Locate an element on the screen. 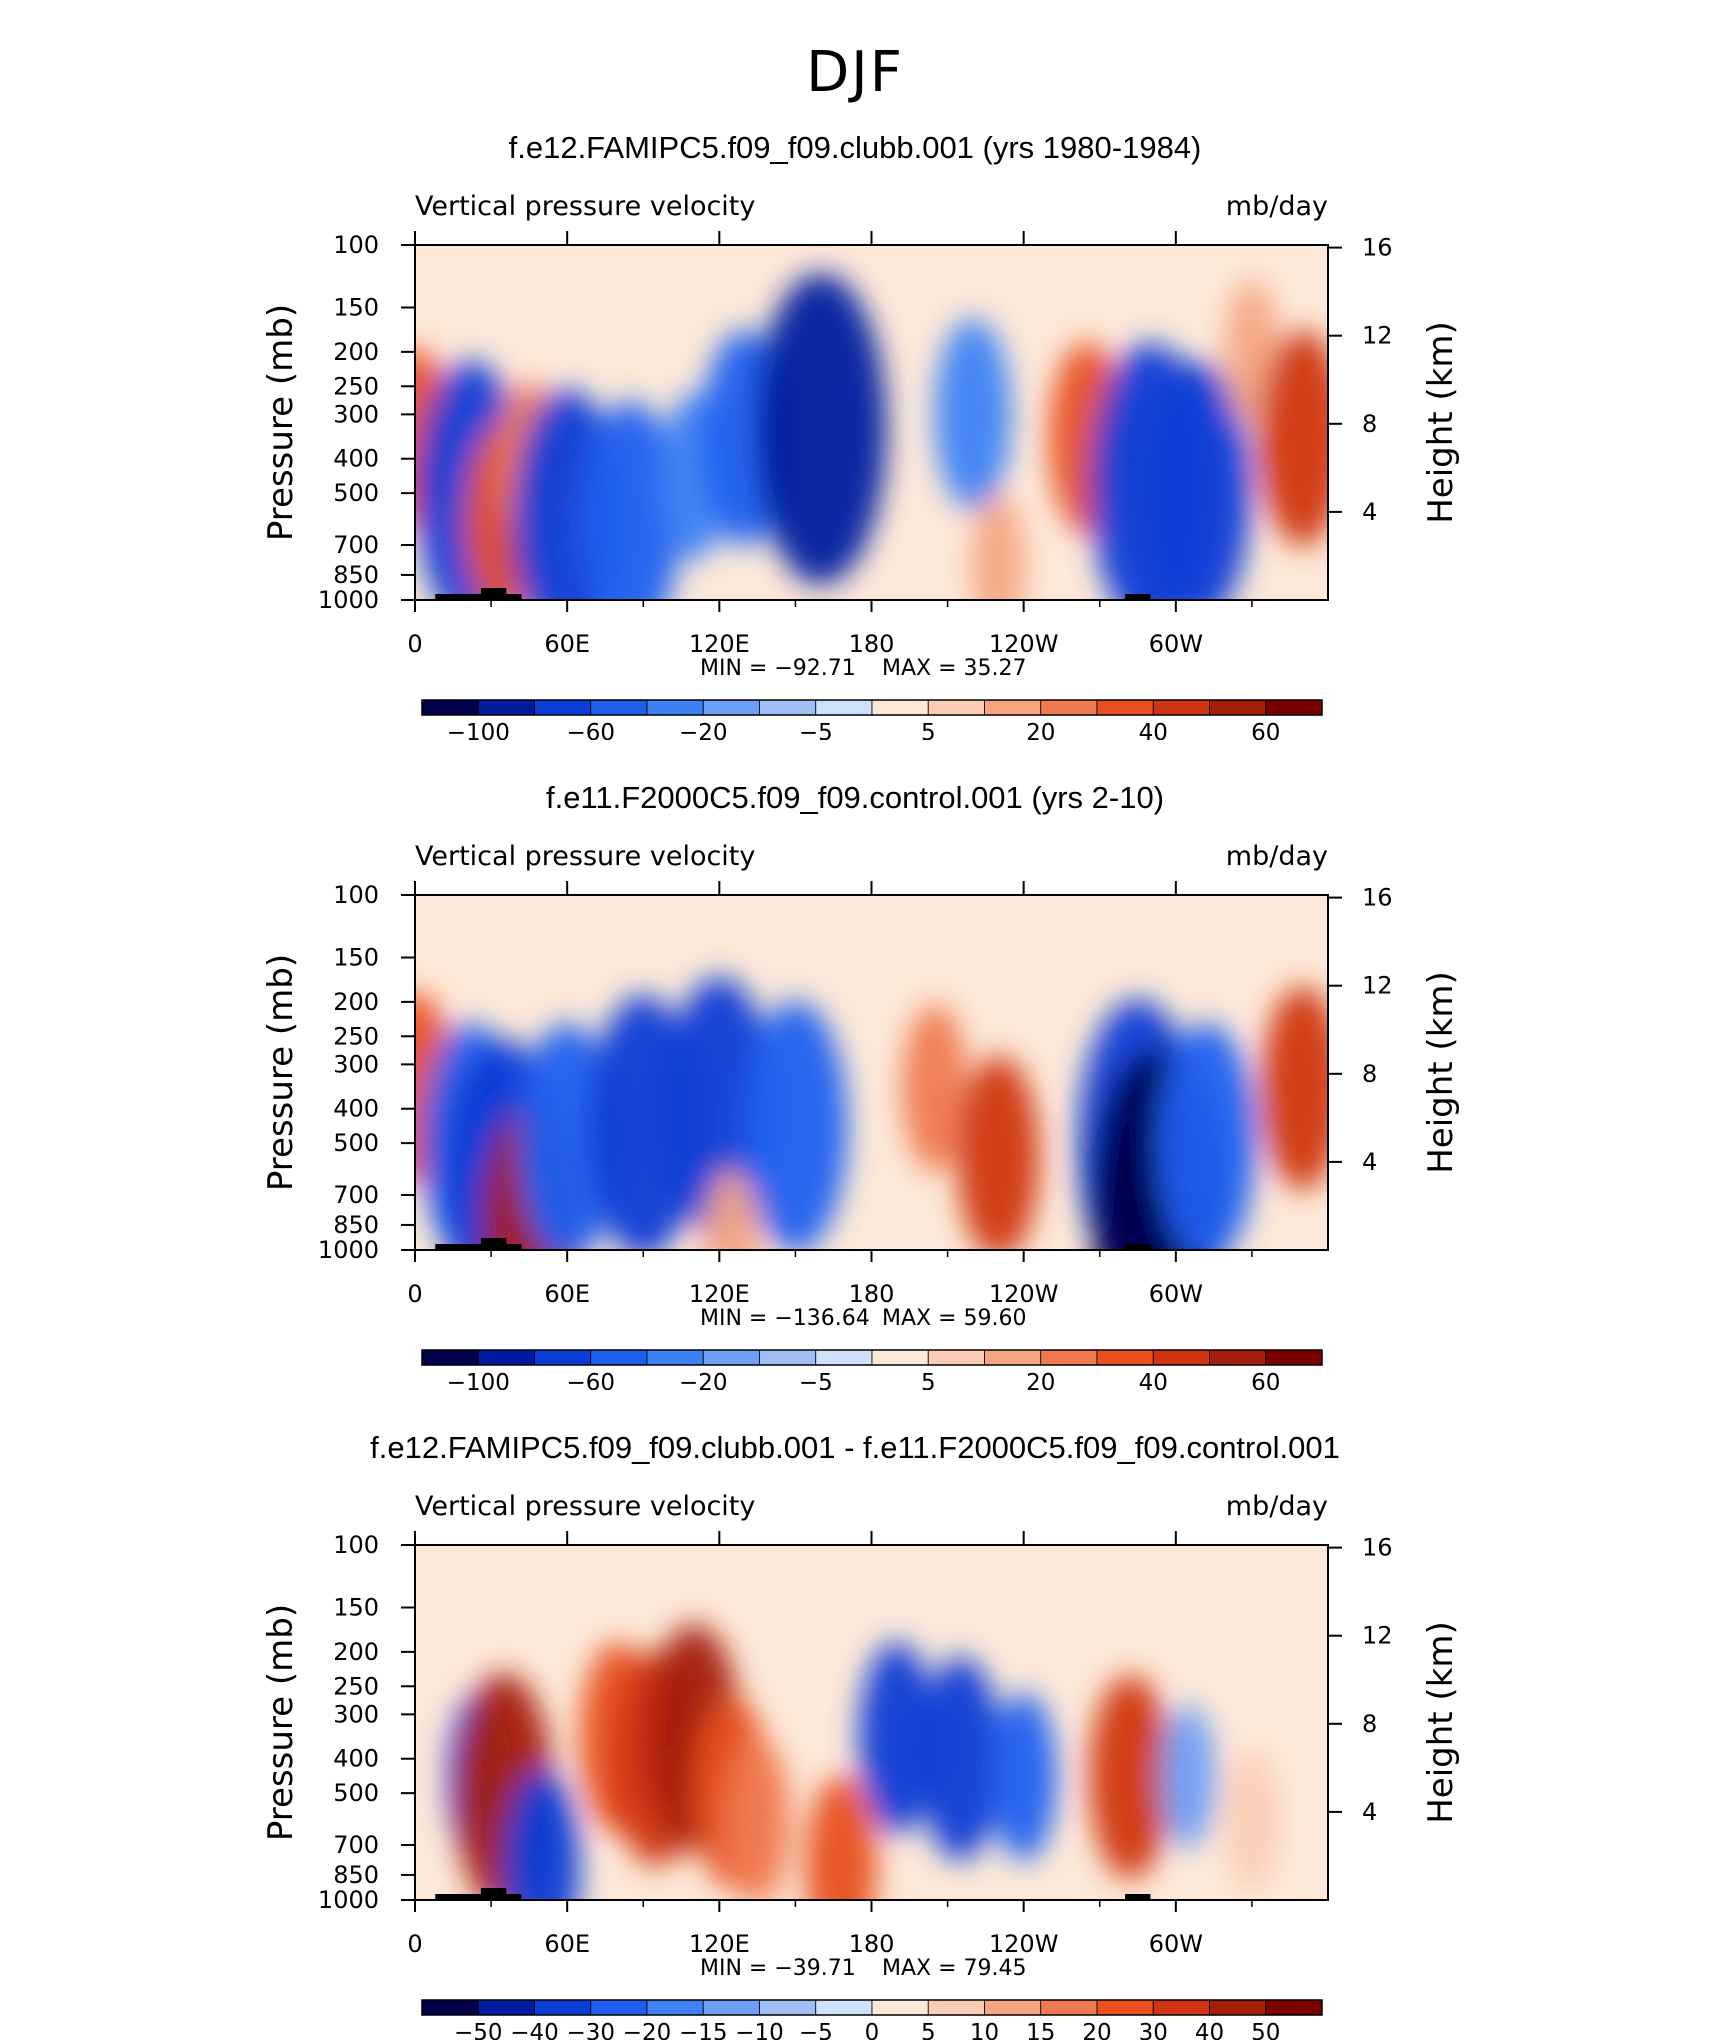 The image size is (1710, 2040). y-tick-label: 850 is located at coordinates (356, 1225).